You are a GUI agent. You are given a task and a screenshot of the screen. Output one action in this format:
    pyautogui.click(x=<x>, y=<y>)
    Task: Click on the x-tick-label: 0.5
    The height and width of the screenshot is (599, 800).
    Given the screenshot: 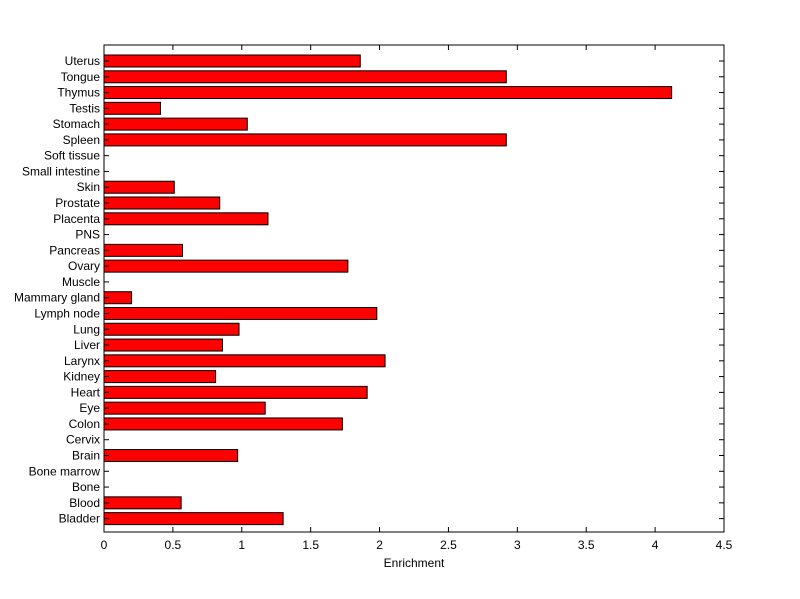 What is the action you would take?
    pyautogui.click(x=173, y=545)
    